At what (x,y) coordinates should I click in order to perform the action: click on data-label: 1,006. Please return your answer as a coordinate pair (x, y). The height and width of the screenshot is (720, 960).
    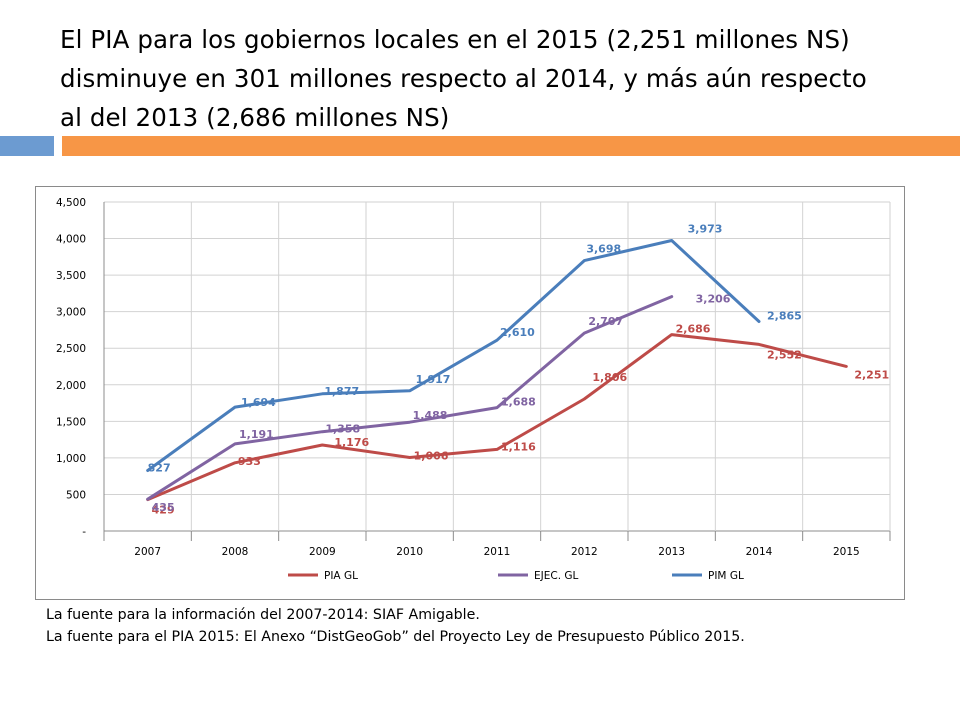
    Looking at the image, I should click on (431, 455).